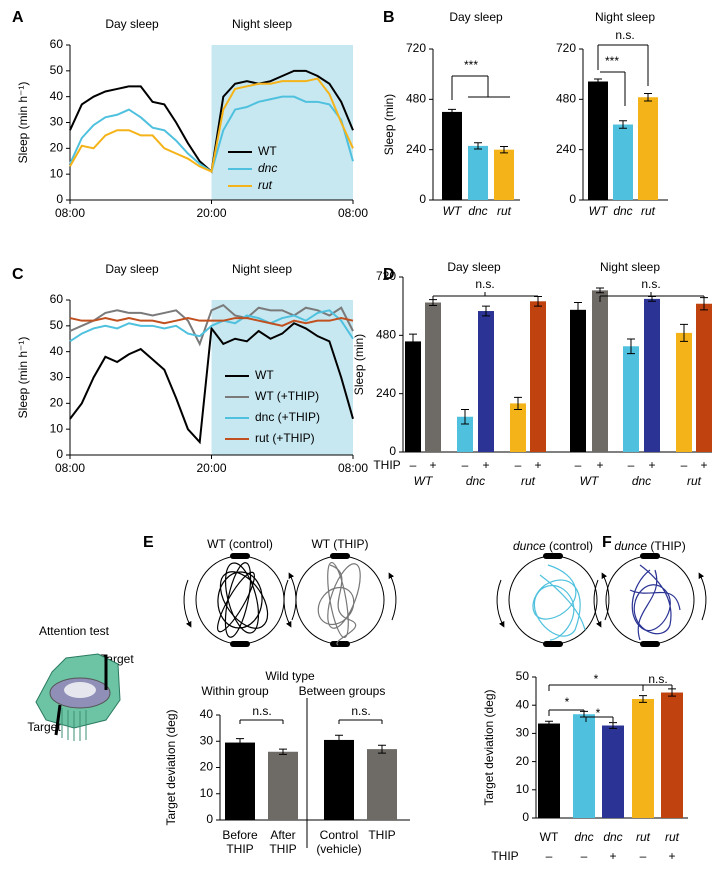 This screenshot has width=714, height=872. I want to click on x-tick-label: 20:00, so click(211, 468).